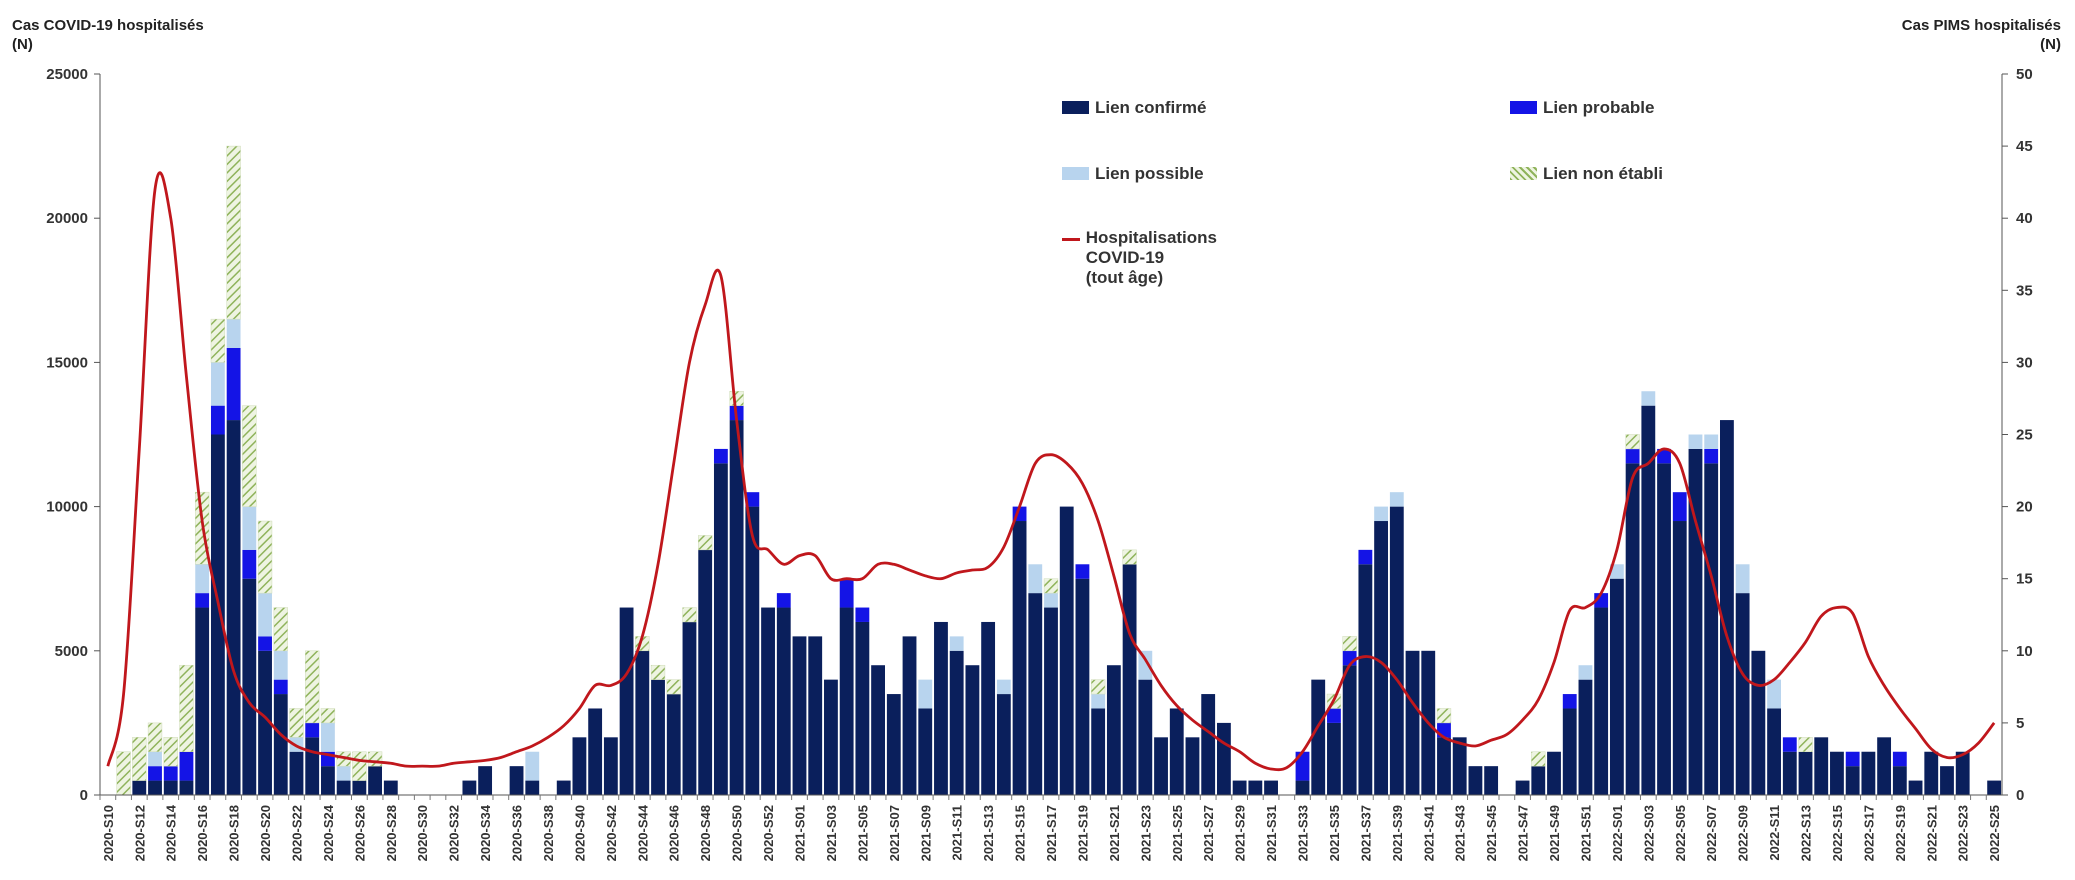 The image size is (2075, 880). Describe the element at coordinates (343, 773) in the screenshot. I see `bar-2020-S25-s2` at that location.